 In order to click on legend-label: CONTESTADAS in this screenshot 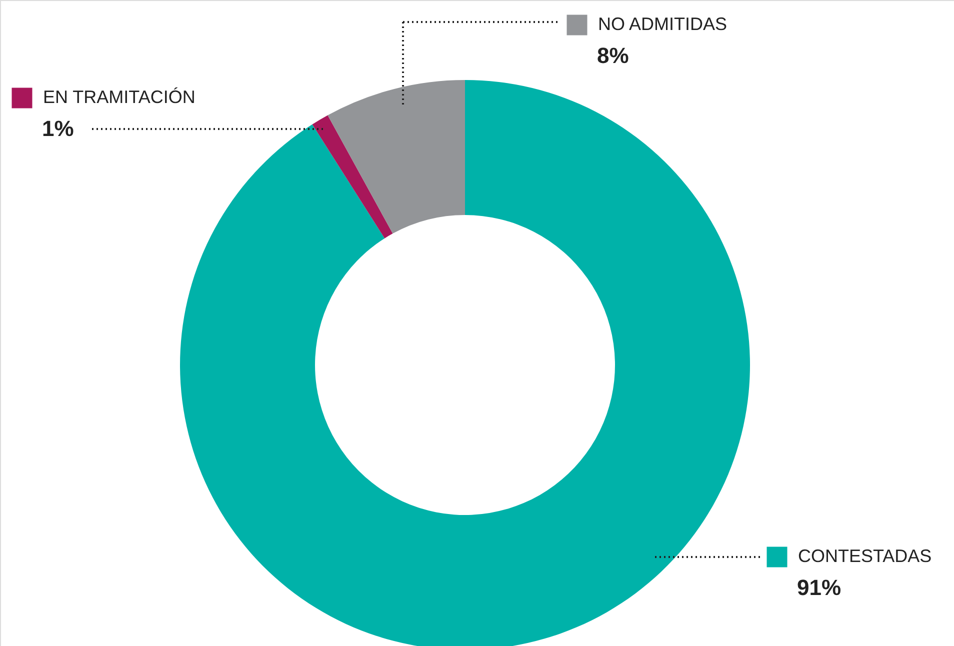, I will do `click(865, 556)`.